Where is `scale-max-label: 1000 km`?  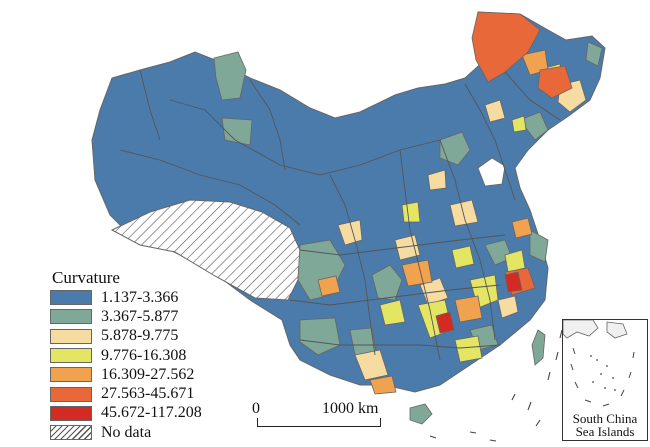
scale-max-label: 1000 km is located at coordinates (350, 408).